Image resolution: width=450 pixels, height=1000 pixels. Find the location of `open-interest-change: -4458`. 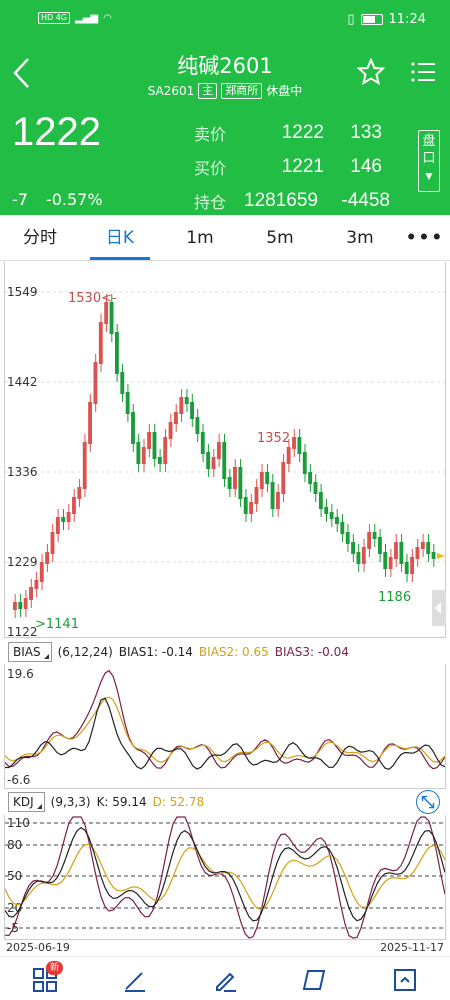

open-interest-change: -4458 is located at coordinates (365, 200).